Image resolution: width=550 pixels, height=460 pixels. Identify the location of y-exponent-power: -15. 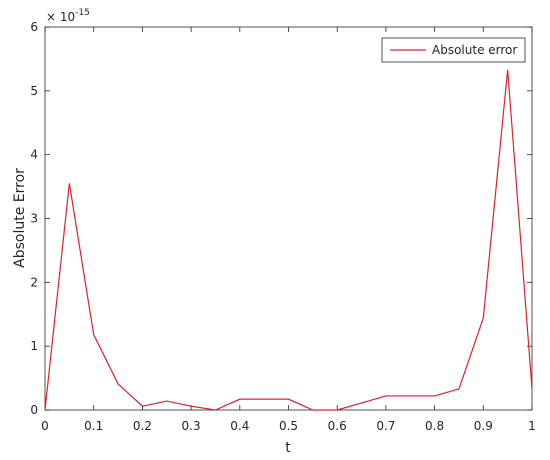
(82, 13).